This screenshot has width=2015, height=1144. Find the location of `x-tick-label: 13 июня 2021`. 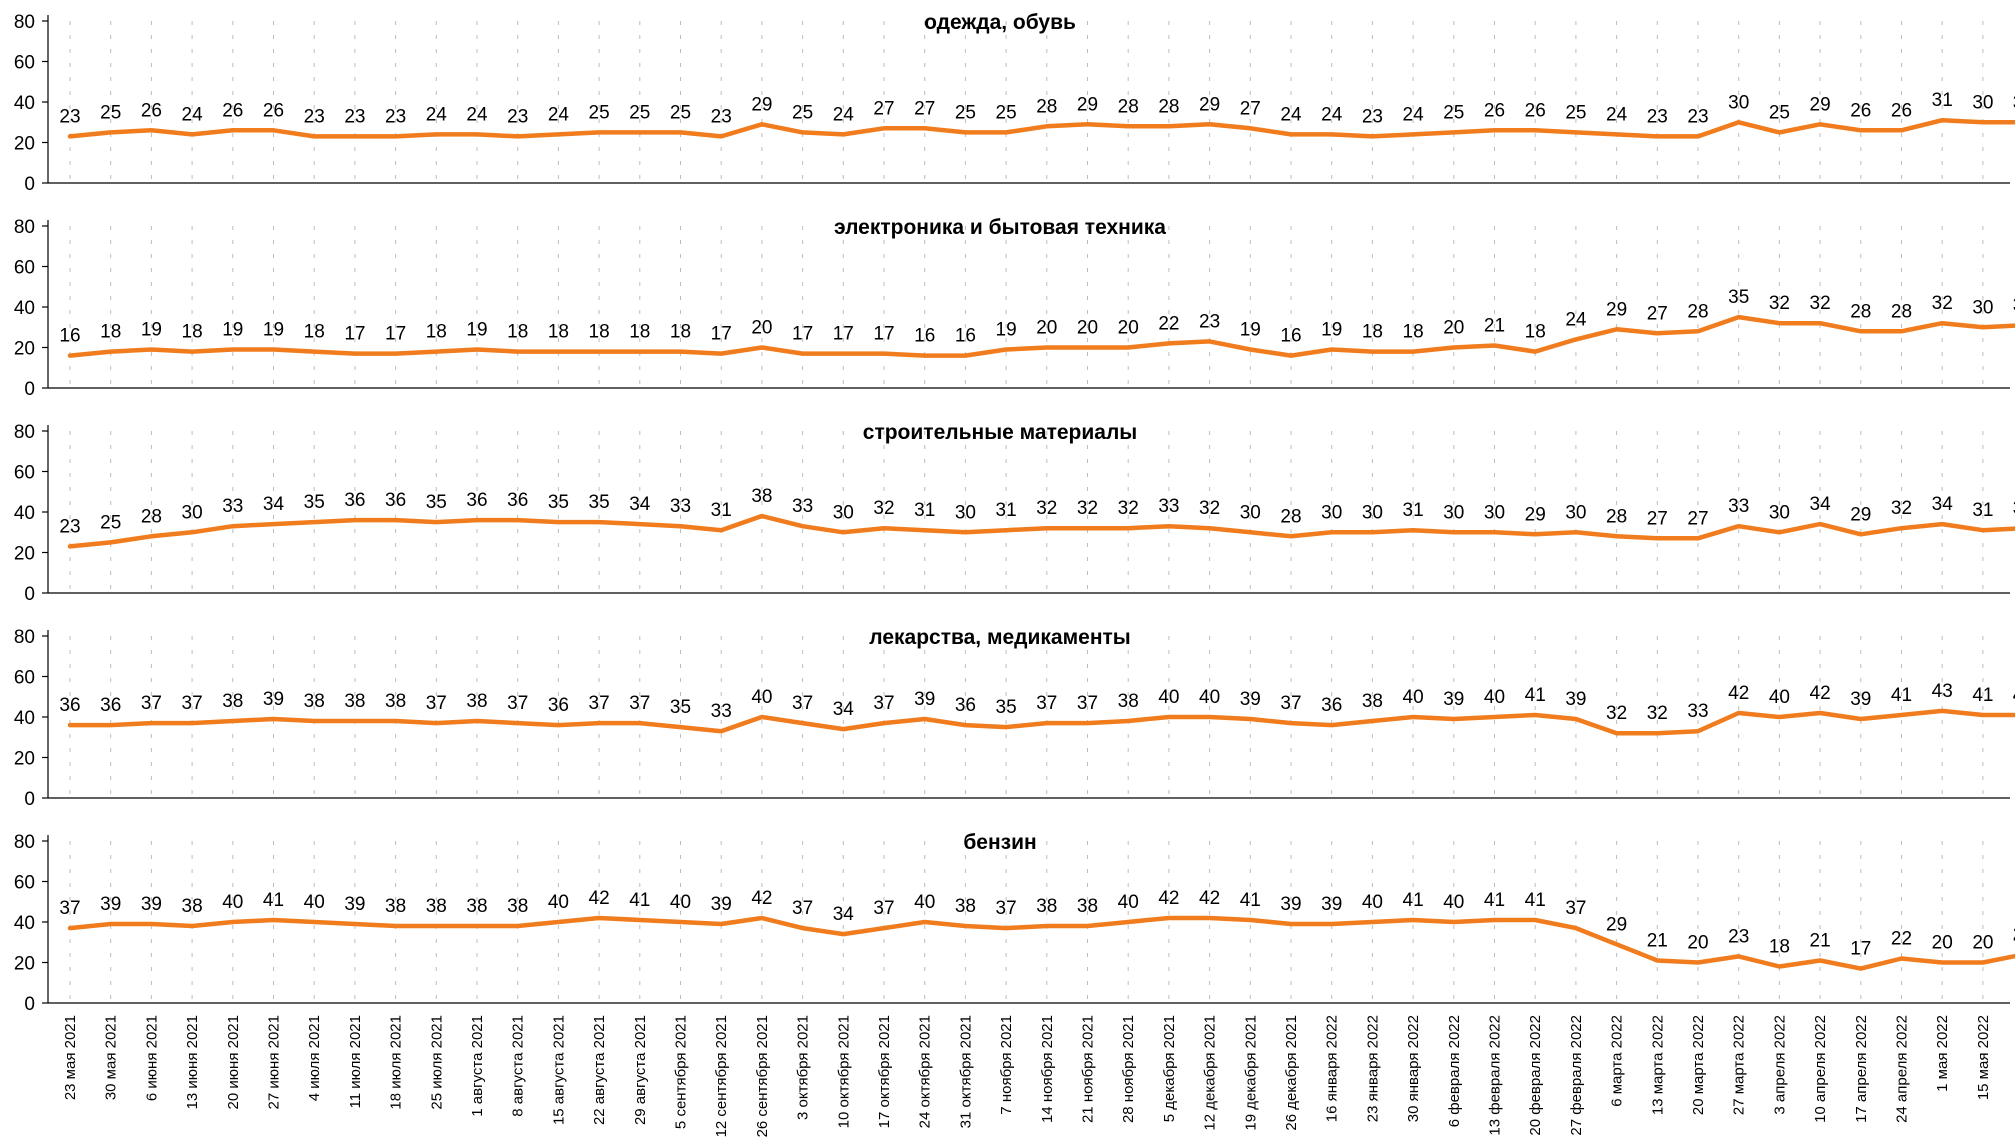

x-tick-label: 13 июня 2021 is located at coordinates (192, 1062).